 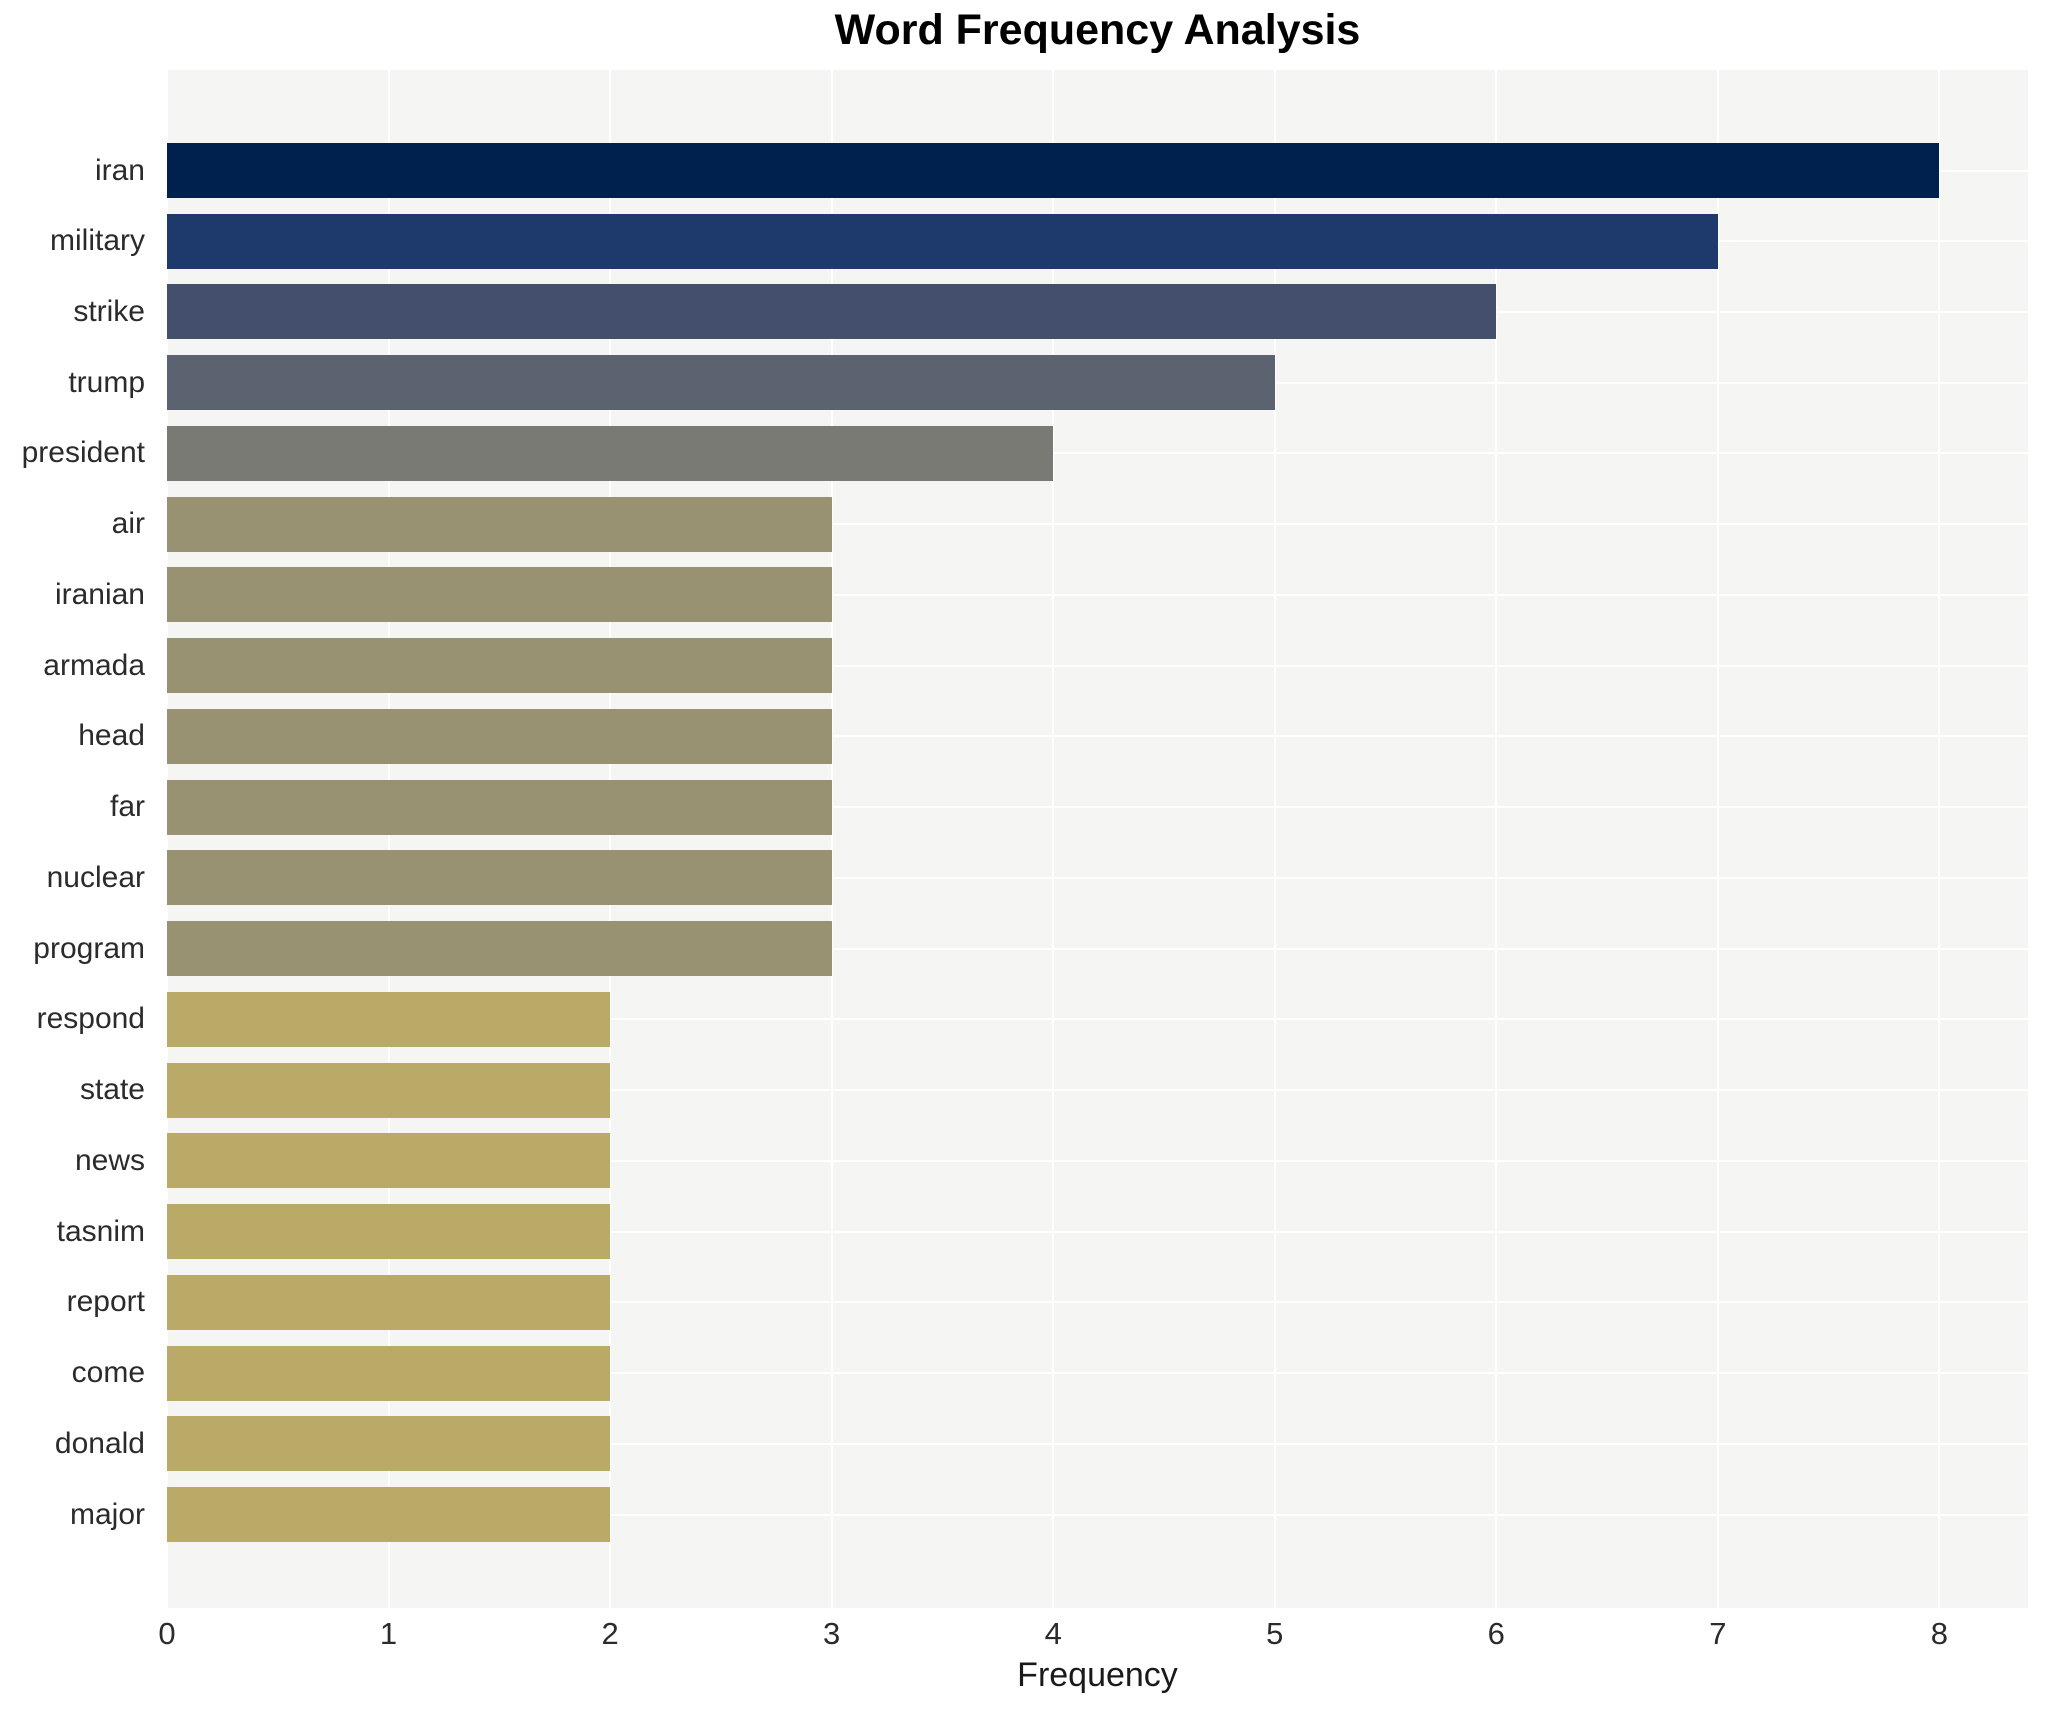 What do you see at coordinates (1718, 1633) in the screenshot?
I see `x-tick-label-7: 7` at bounding box center [1718, 1633].